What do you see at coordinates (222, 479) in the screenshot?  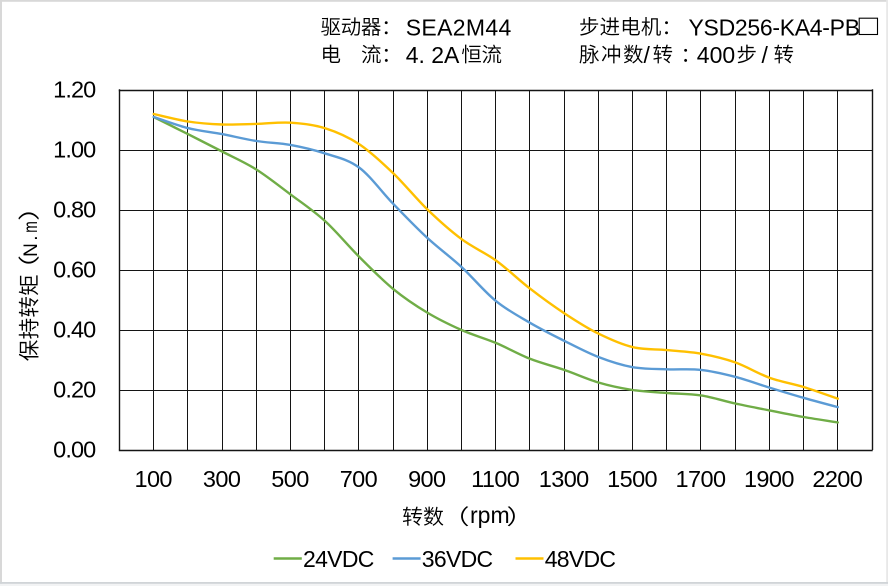 I see `svg-text: 300` at bounding box center [222, 479].